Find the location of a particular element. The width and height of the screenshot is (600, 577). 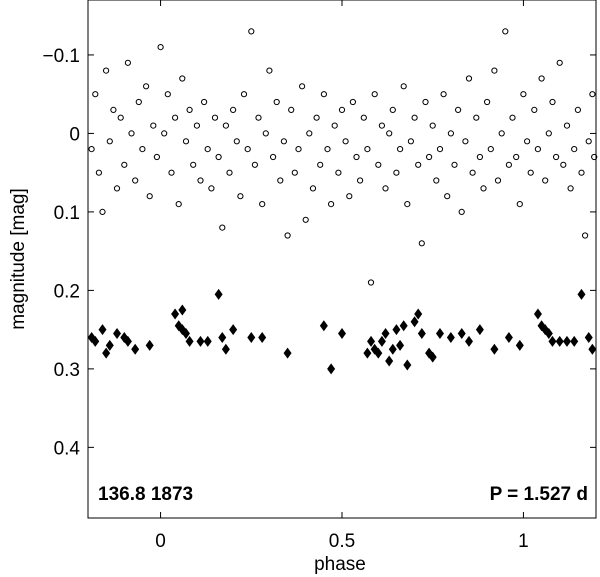

y-axis-label: magnitude [mag] is located at coordinates (18, 259).